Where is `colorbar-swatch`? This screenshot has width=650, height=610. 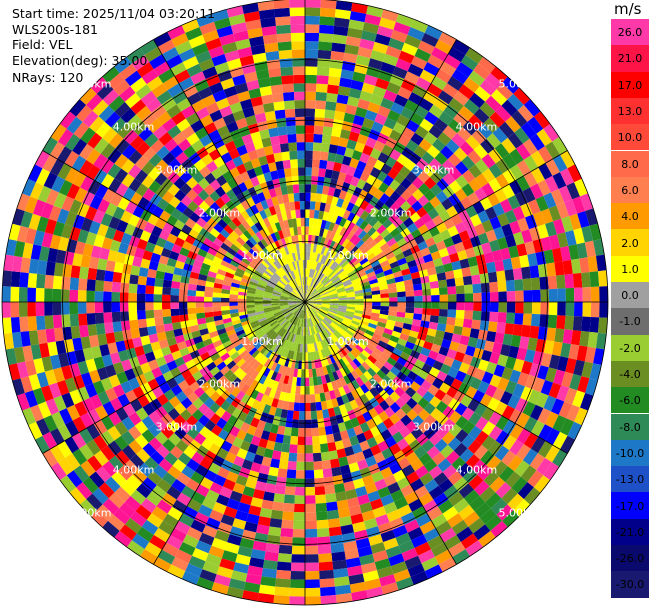
colorbar-swatch is located at coordinates (630, 505).